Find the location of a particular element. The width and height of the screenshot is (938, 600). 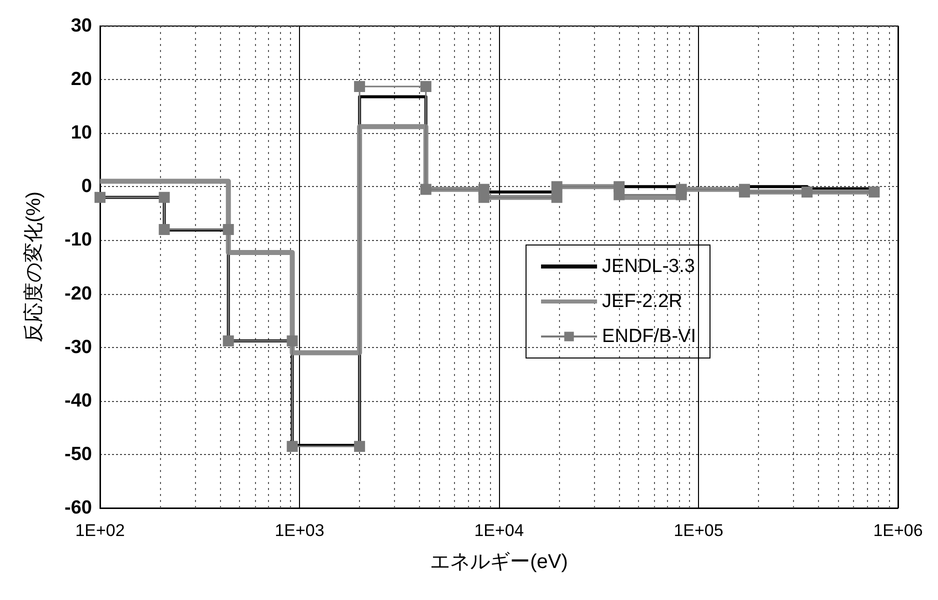

x-tick-label: 1E+06 is located at coordinates (898, 530).